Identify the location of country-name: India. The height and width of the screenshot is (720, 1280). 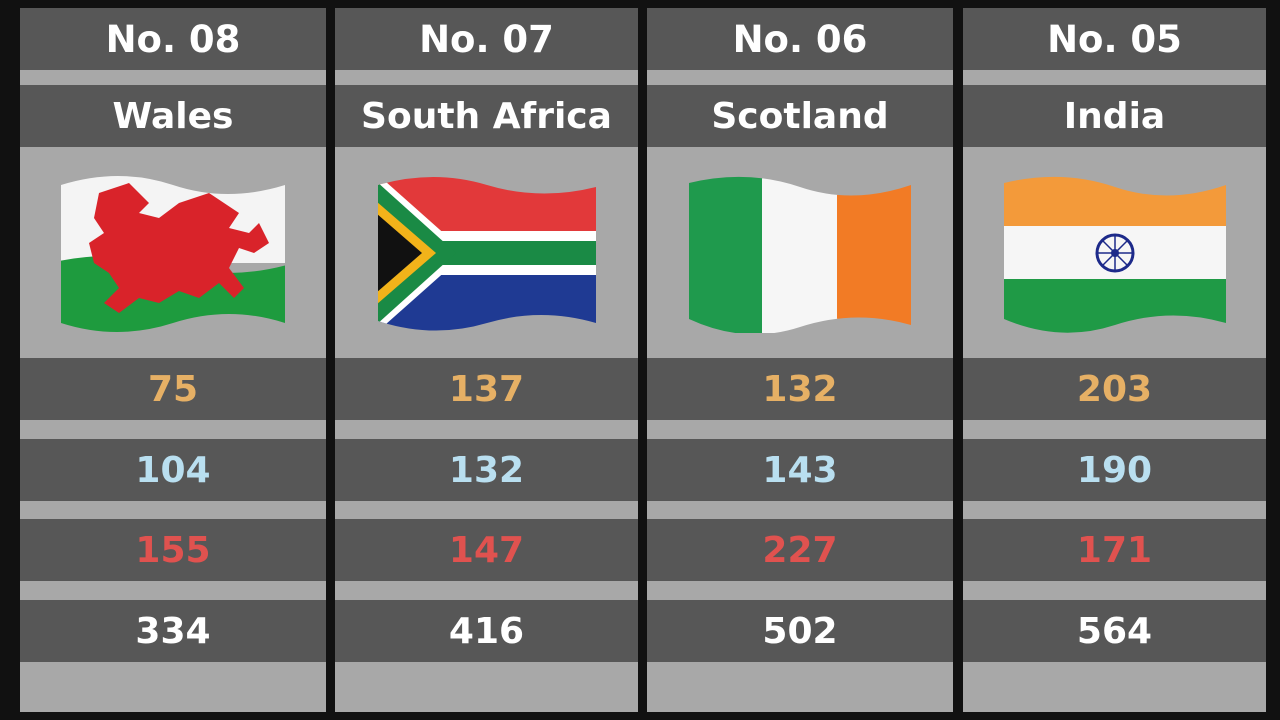
(1114, 116).